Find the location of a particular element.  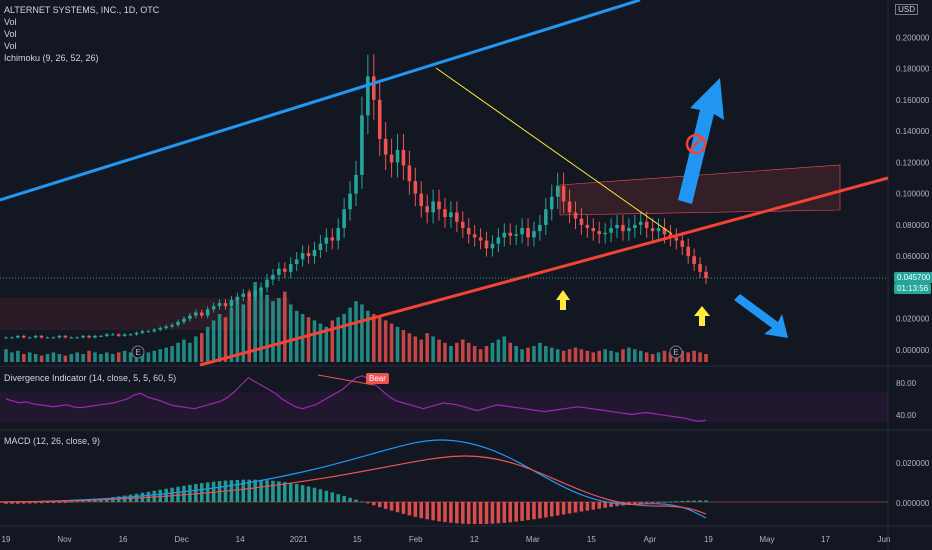

price-tick-label: 0.140000 is located at coordinates (913, 131).